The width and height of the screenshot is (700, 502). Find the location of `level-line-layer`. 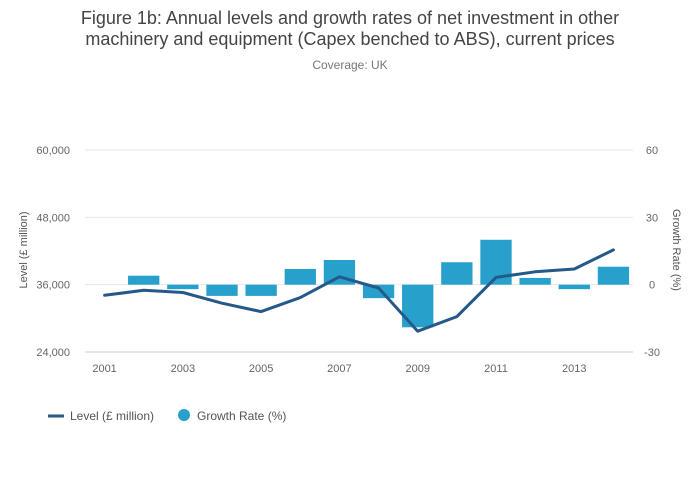

level-line-layer is located at coordinates (359, 290).